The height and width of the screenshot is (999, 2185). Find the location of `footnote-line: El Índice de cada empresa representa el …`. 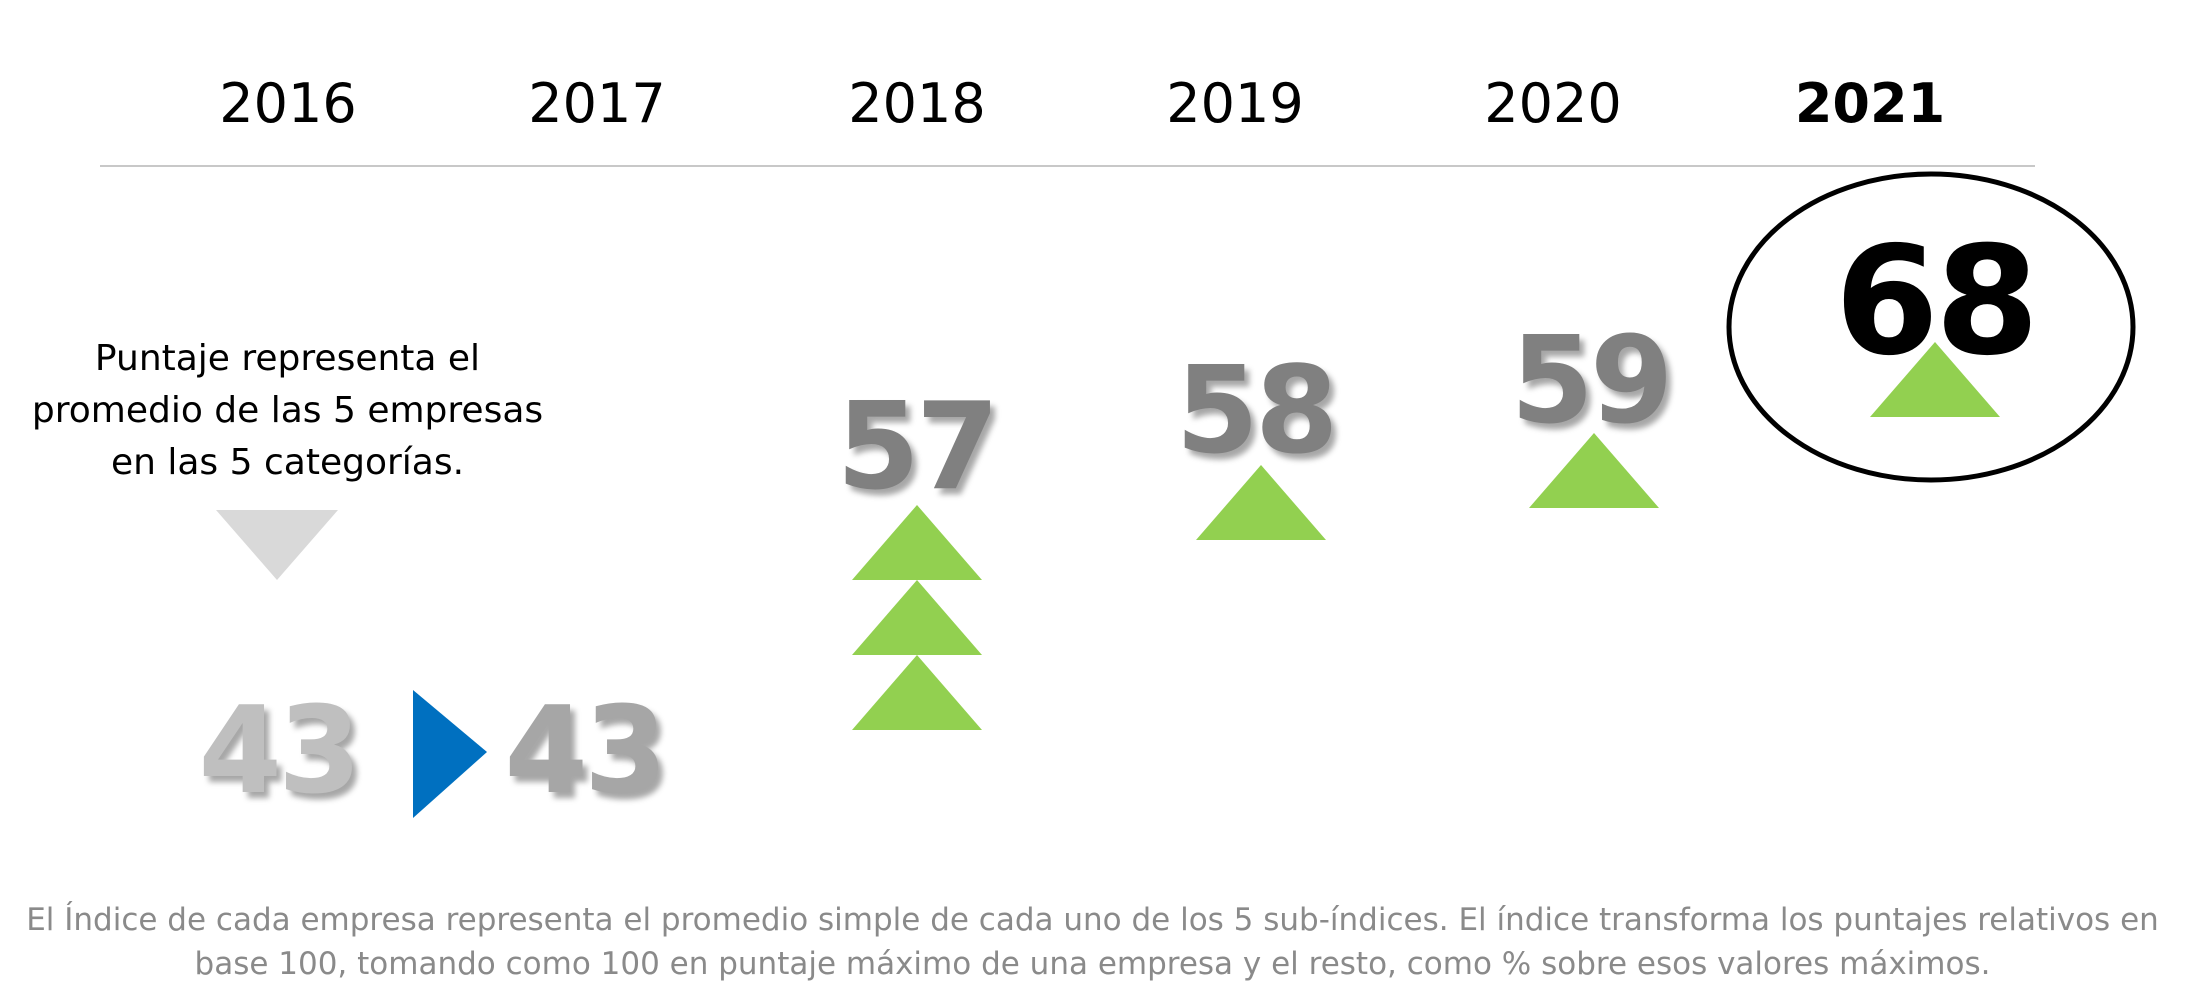

footnote-line: El Índice de cada empresa representa el … is located at coordinates (1092, 920).